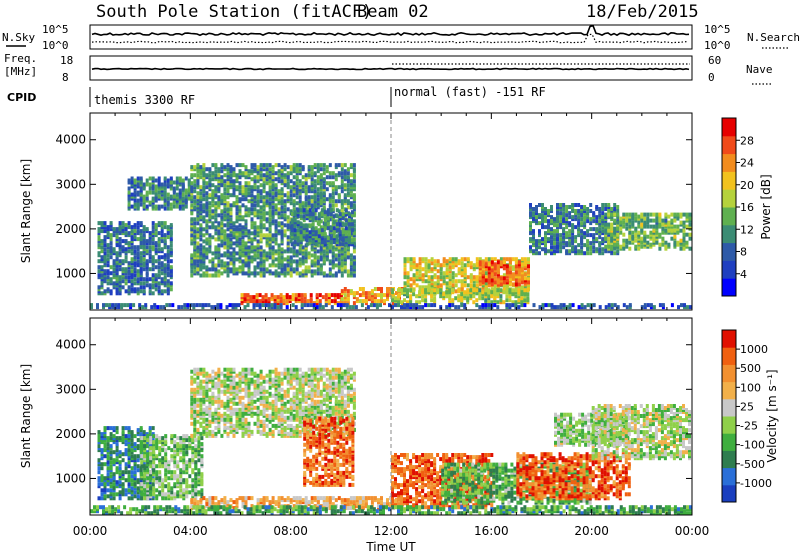 The width and height of the screenshot is (800, 554). What do you see at coordinates (747, 185) in the screenshot?
I see `colorbar-tick-label: 20` at bounding box center [747, 185].